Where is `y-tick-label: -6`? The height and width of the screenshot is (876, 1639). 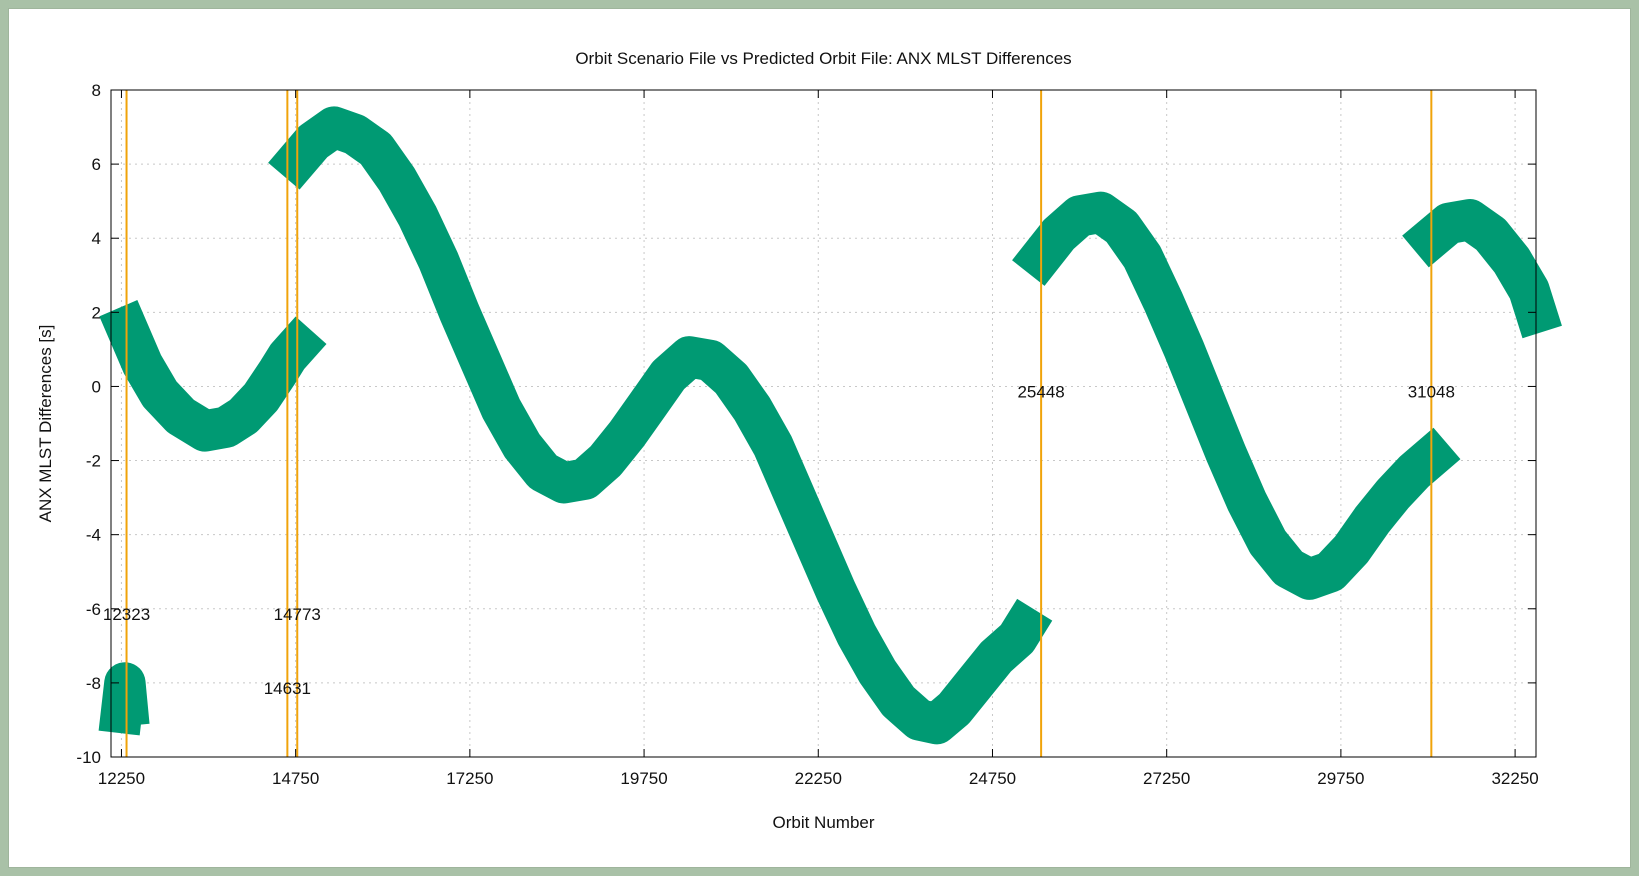
y-tick-label: -6 is located at coordinates (93, 609).